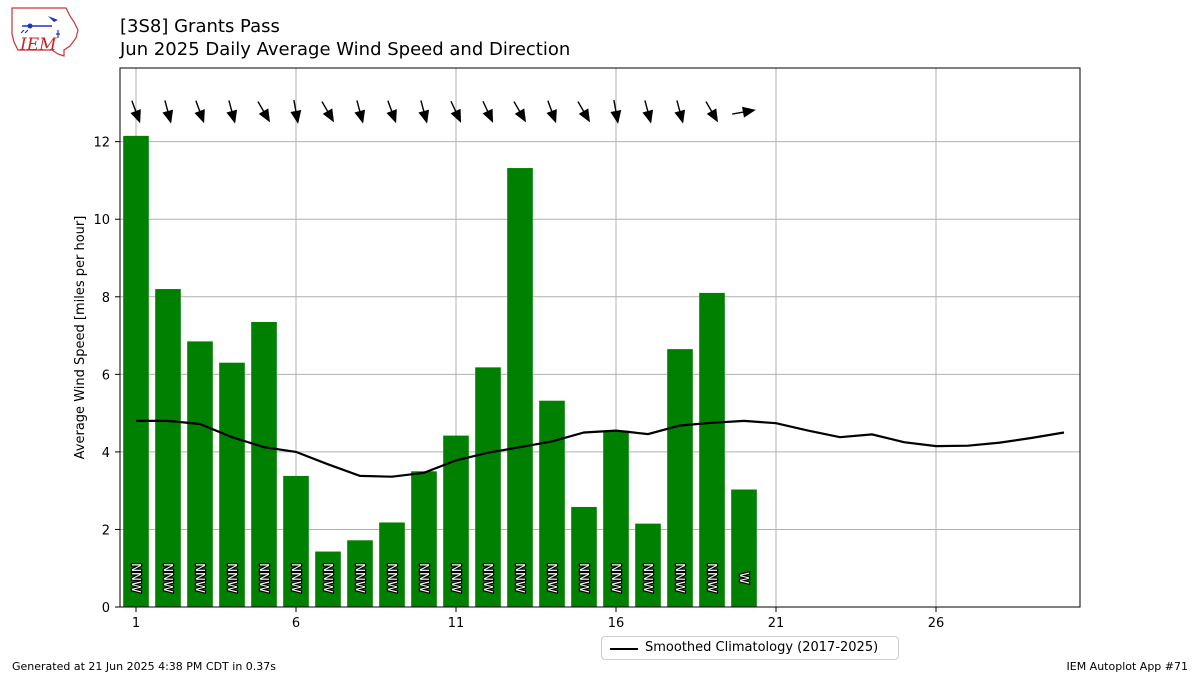 The image size is (1200, 675). I want to click on y-tick-label: 0, so click(106, 608).